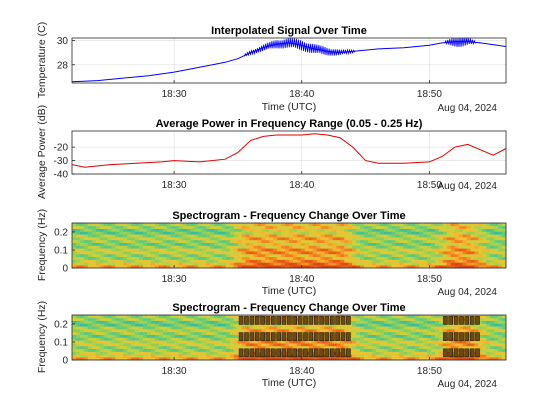 Image resolution: width=560 pixels, height=420 pixels. Describe the element at coordinates (61, 325) in the screenshot. I see `y-tick-label: 0.2` at that location.